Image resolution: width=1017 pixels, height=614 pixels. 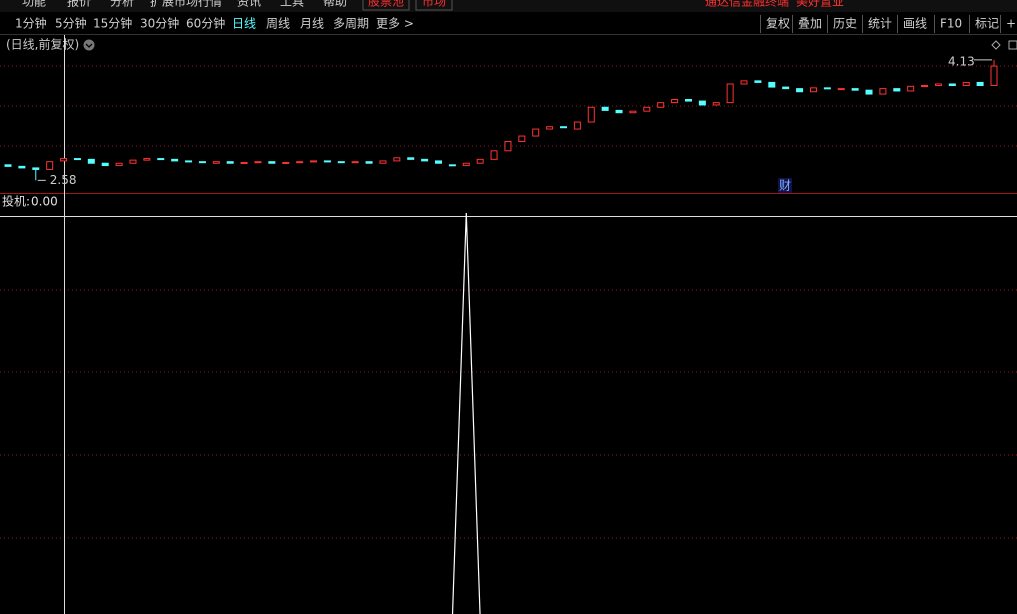 What do you see at coordinates (186, 4) in the screenshot?
I see `menu-item: 扩展市场行情` at bounding box center [186, 4].